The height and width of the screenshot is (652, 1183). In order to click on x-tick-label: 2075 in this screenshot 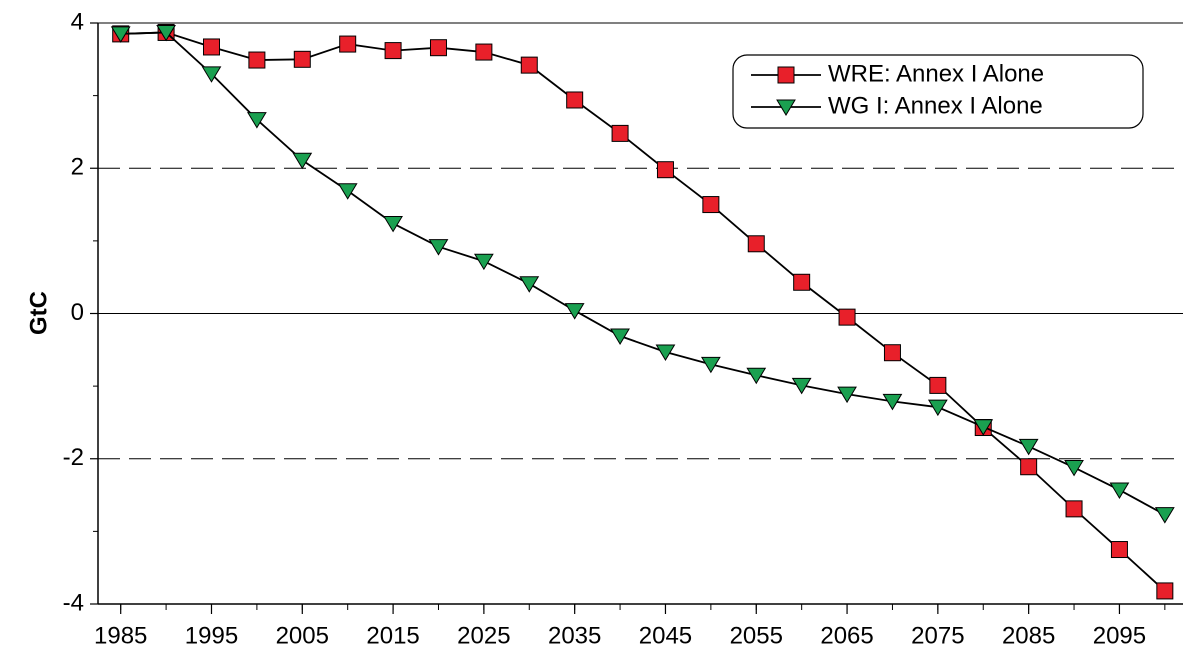, I will do `click(937, 635)`.